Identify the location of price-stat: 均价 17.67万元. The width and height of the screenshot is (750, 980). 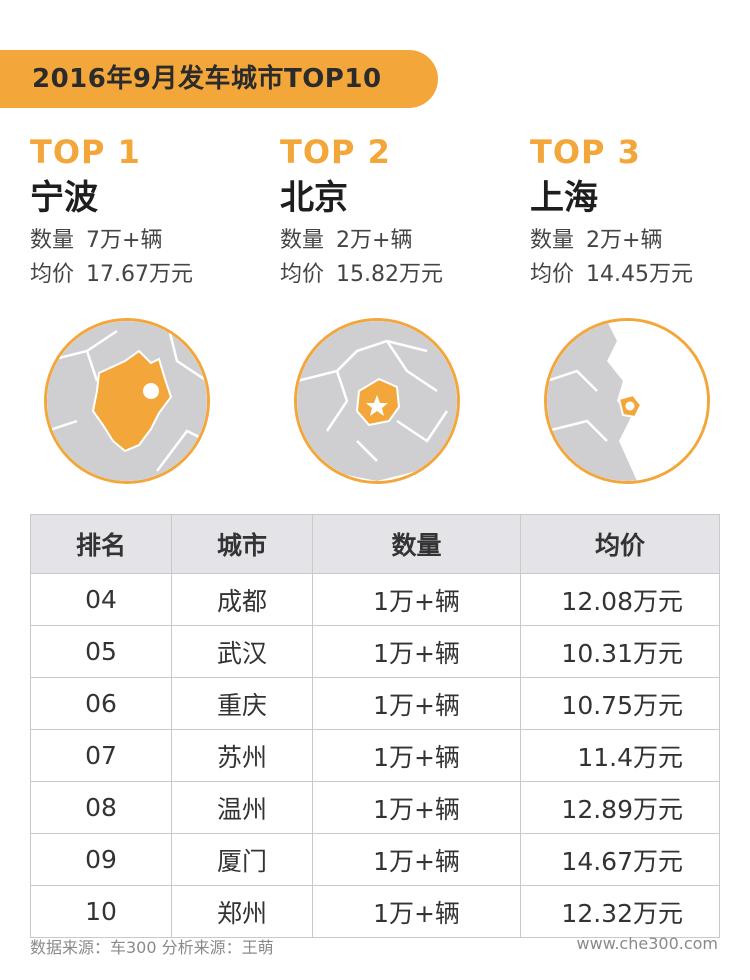
(145, 275).